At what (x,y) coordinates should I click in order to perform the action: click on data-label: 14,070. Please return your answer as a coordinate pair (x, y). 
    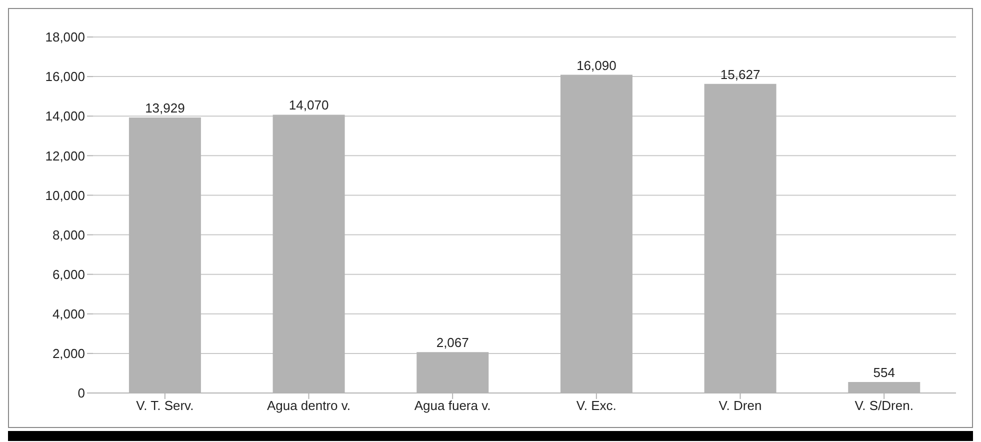
    Looking at the image, I should click on (308, 105).